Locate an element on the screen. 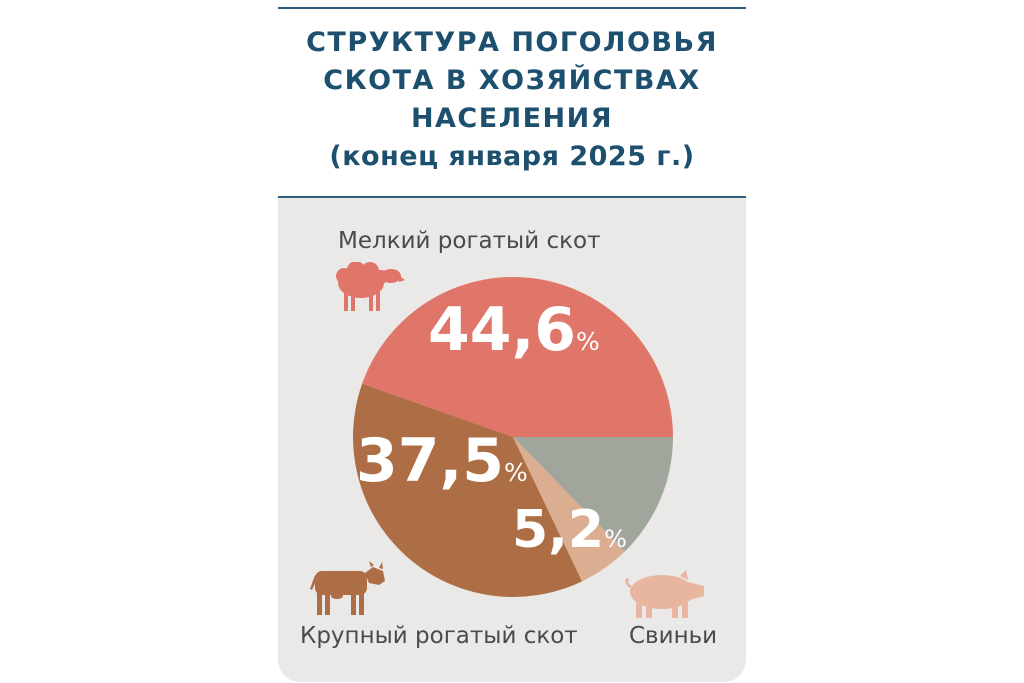 This screenshot has width=1024, height=683. slice-other is located at coordinates (593, 494).